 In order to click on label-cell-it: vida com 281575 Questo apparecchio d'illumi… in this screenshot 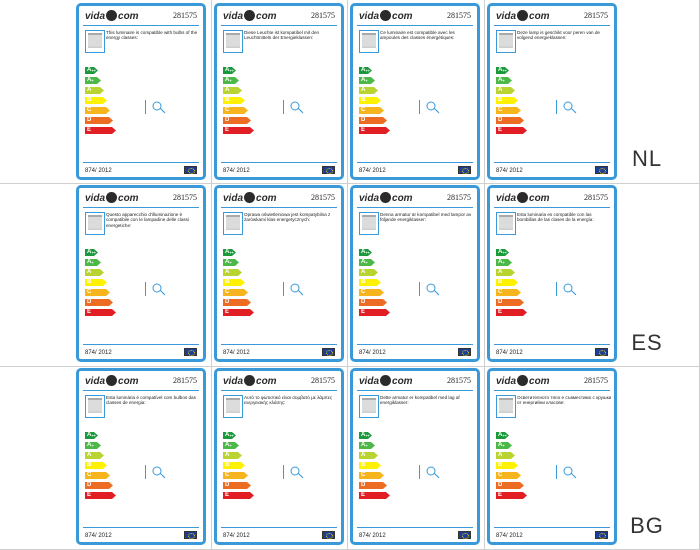, I will do `click(123, 275)`.